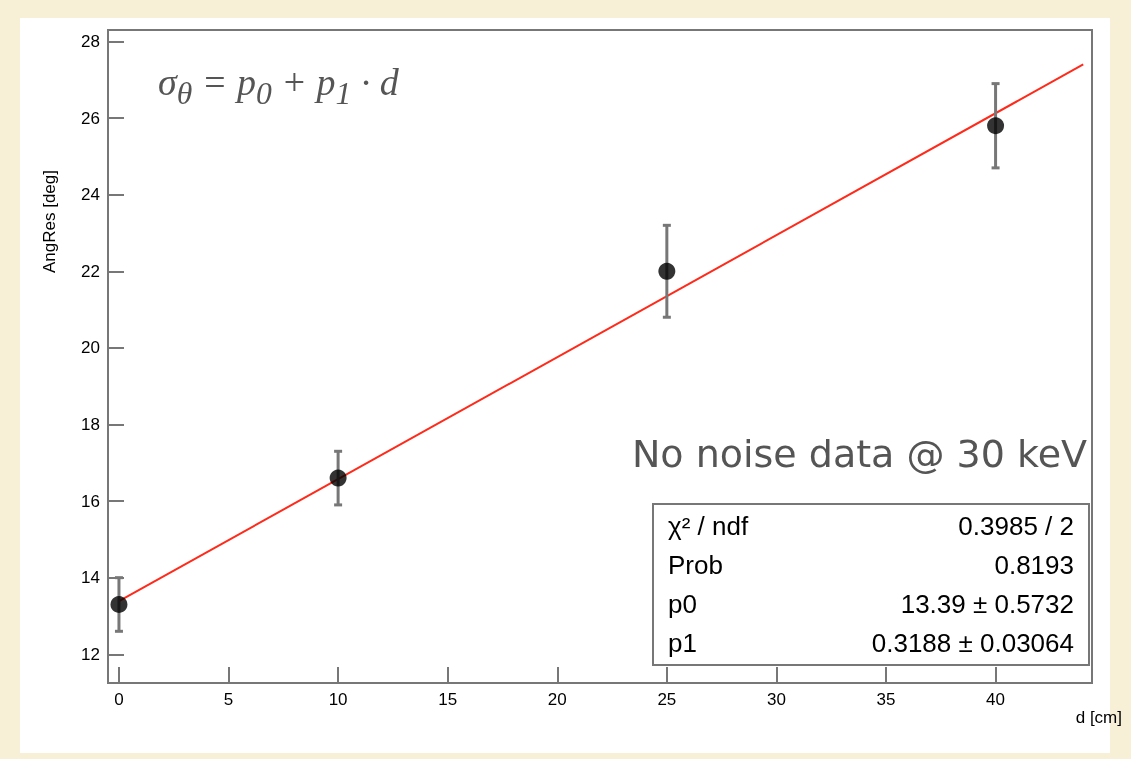  I want to click on y-tick-label: 14, so click(90, 578).